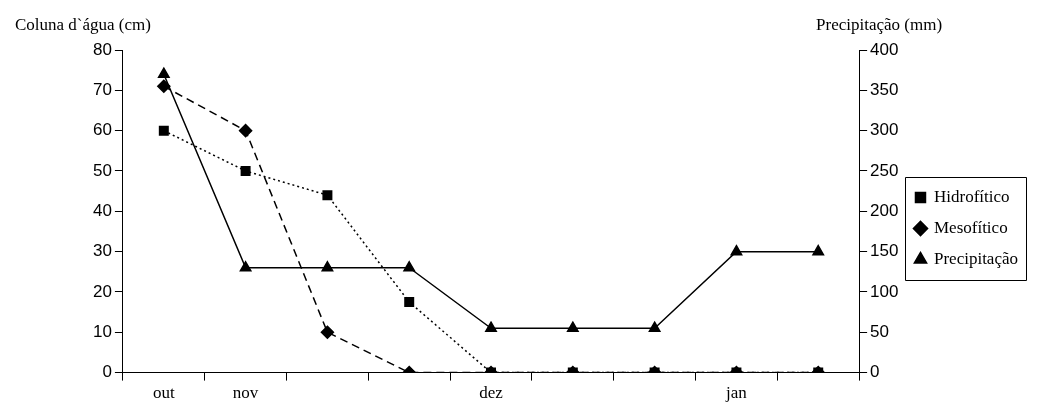  Describe the element at coordinates (736, 393) in the screenshot. I see `x-tick-label: jan` at that location.